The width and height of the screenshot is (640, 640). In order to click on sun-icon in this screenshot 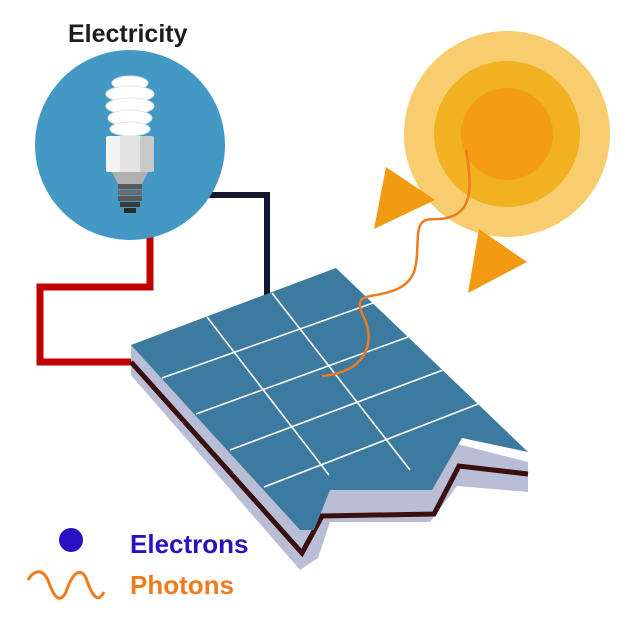, I will do `click(507, 134)`.